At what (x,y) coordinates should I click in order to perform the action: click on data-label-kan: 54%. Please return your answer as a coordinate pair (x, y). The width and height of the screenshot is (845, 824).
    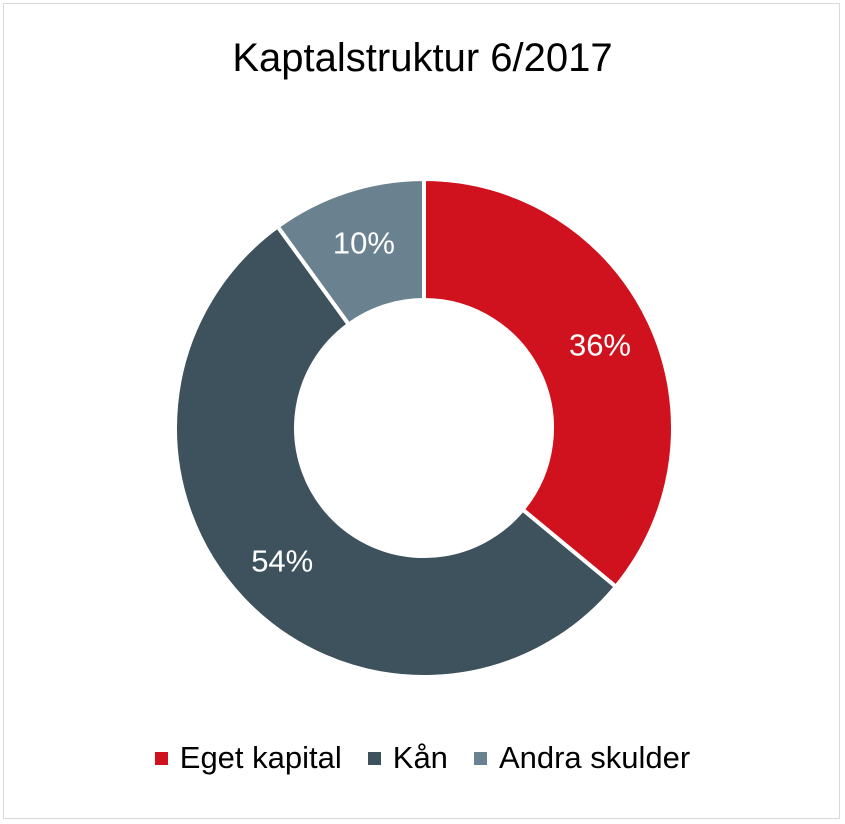
    Looking at the image, I should click on (282, 561).